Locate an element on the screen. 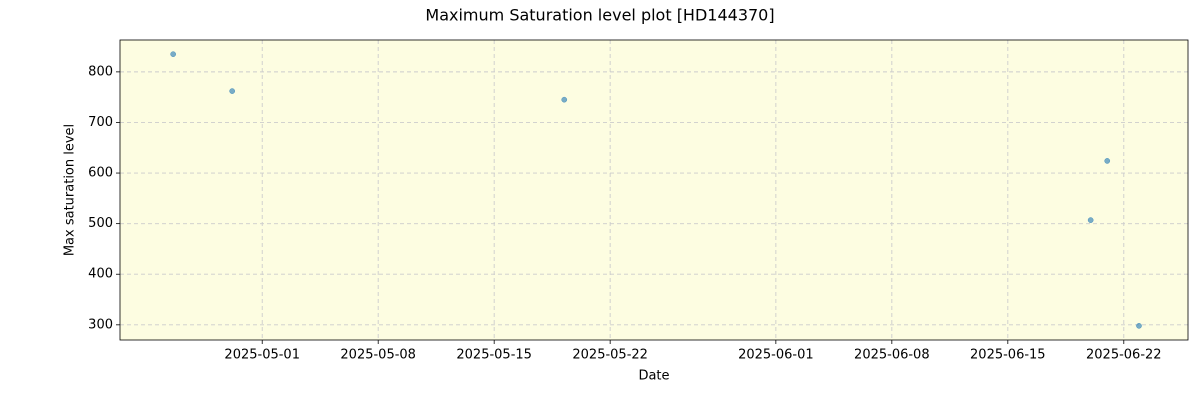  x-tick-label: 2025-06-08 is located at coordinates (892, 355).